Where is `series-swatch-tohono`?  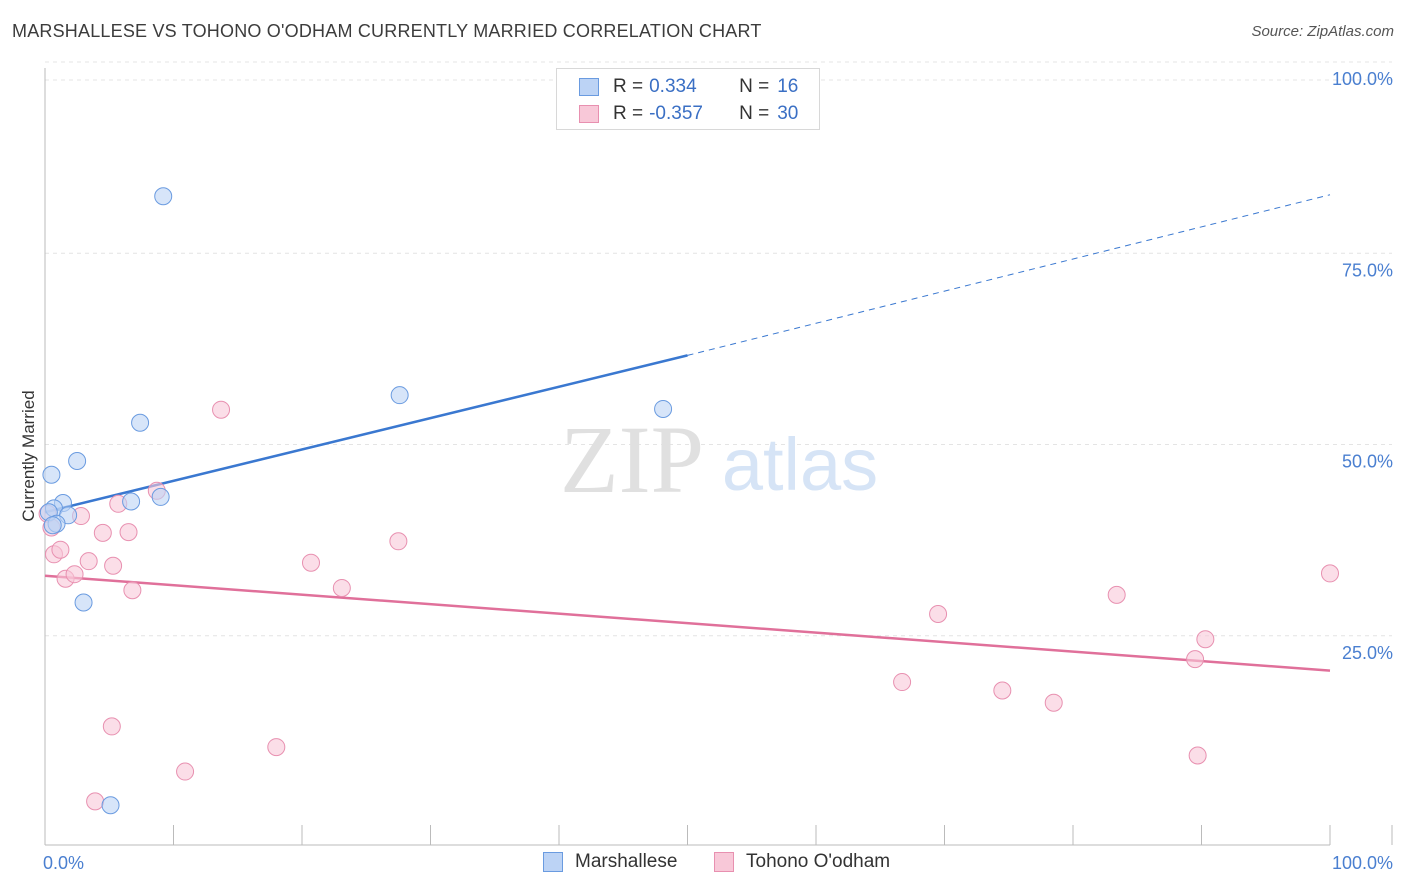 series-swatch-tohono is located at coordinates (724, 862).